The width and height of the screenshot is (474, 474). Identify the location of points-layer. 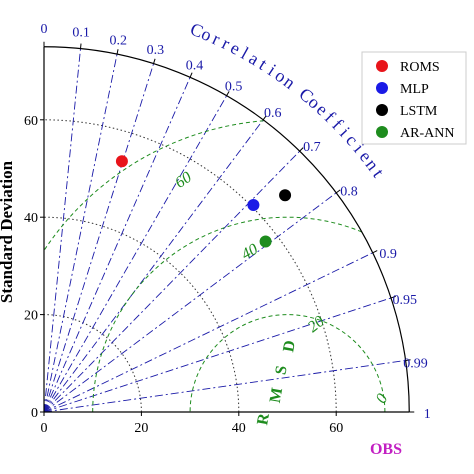
(203, 201).